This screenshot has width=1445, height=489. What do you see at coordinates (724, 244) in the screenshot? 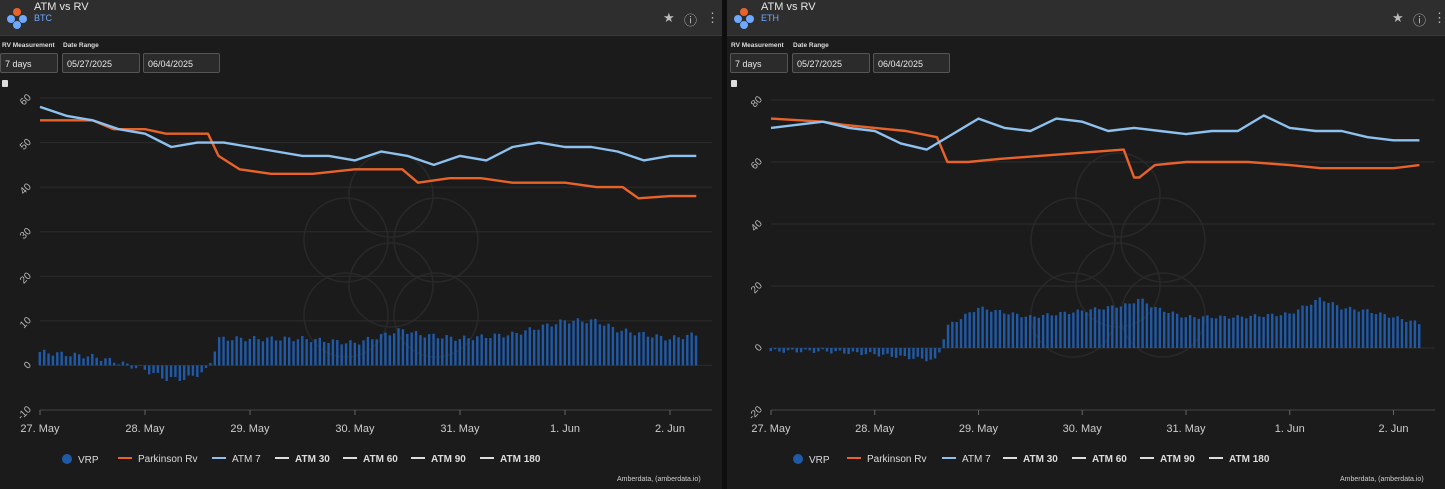
I see `panel-divider` at bounding box center [724, 244].